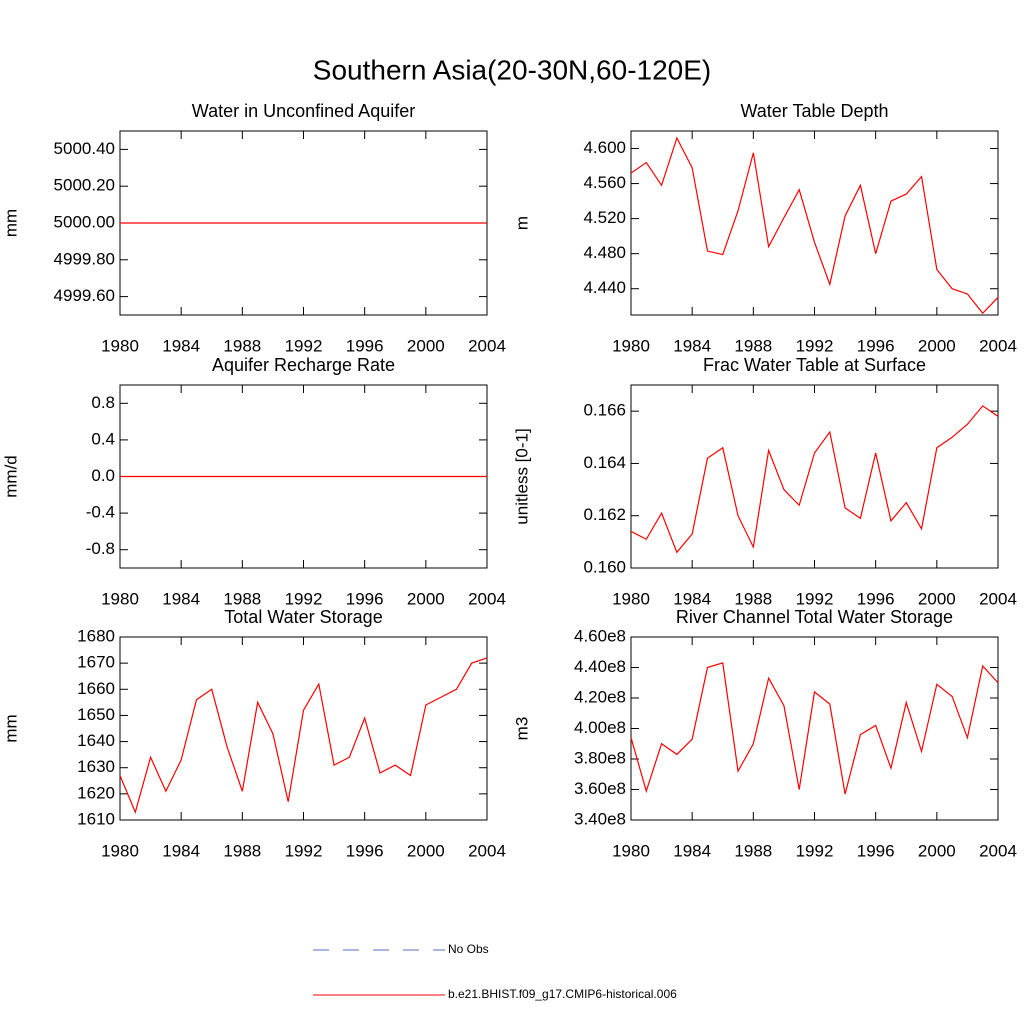 Image resolution: width=1024 pixels, height=1024 pixels. I want to click on y-tick-label: 5000.00, so click(84, 221).